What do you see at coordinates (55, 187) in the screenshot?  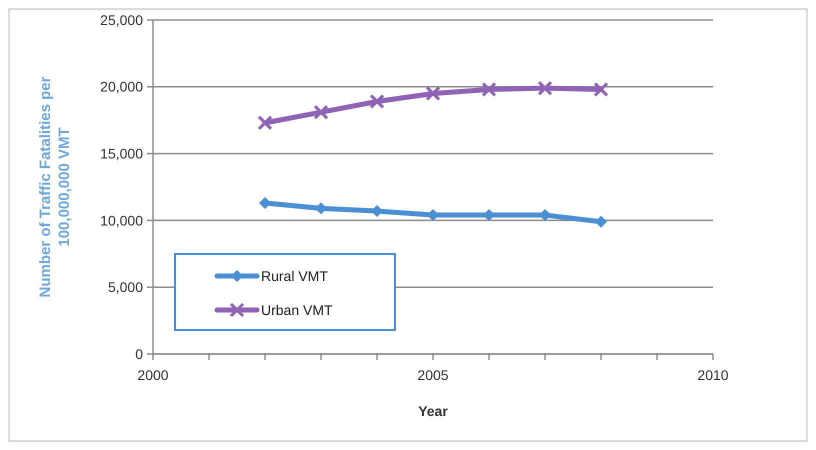 I see `y-axis-title: Number of Traffic Fatalities per 100,000,000 VMT` at bounding box center [55, 187].